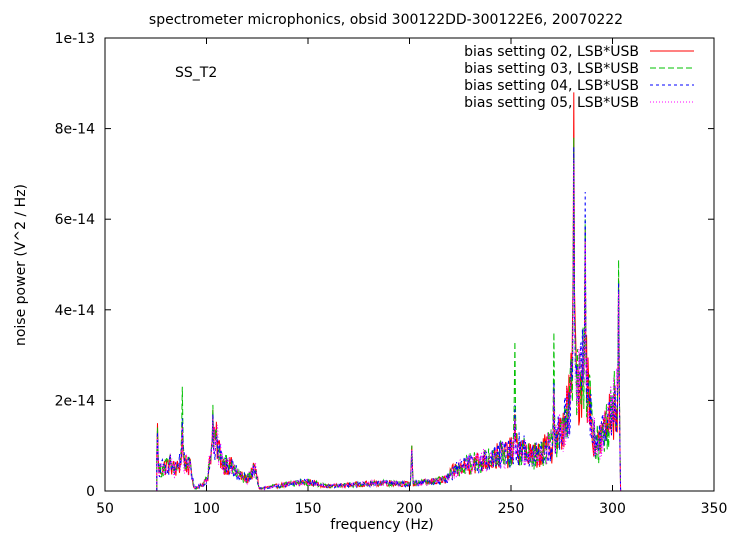 The image size is (740, 540). What do you see at coordinates (381, 525) in the screenshot?
I see `x-axis-label: frequency (Hz)` at bounding box center [381, 525].